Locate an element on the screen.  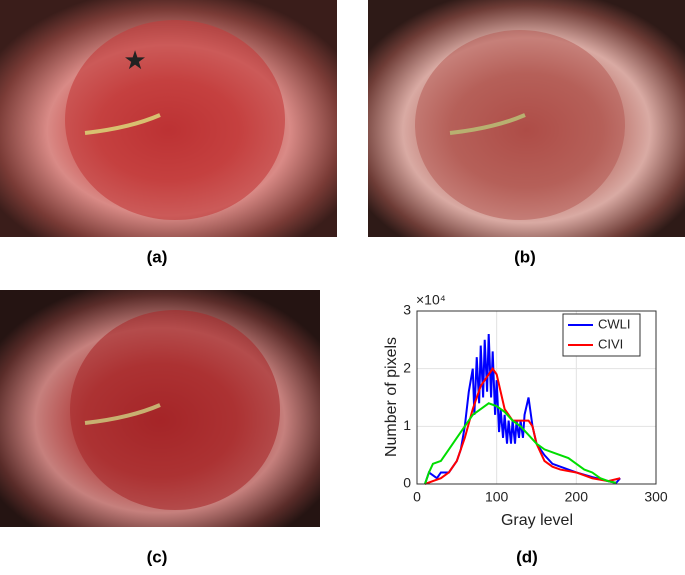
y-axis-label: Number of pixels is located at coordinates (391, 397).